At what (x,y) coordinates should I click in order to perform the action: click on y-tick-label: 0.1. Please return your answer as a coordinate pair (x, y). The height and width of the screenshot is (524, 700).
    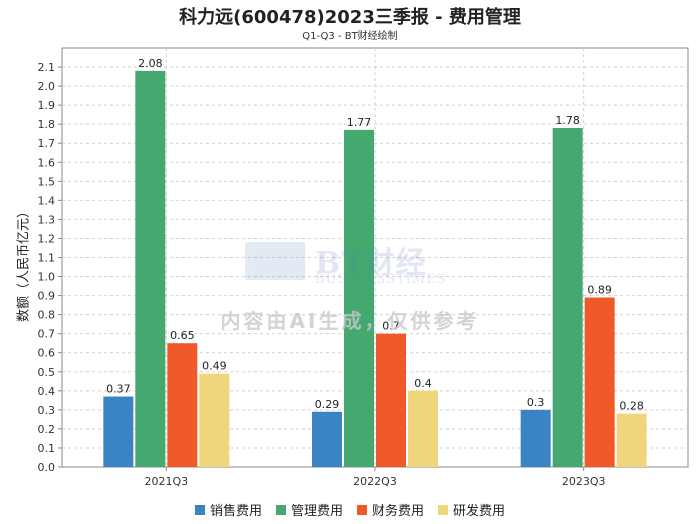
    Looking at the image, I should click on (47, 448).